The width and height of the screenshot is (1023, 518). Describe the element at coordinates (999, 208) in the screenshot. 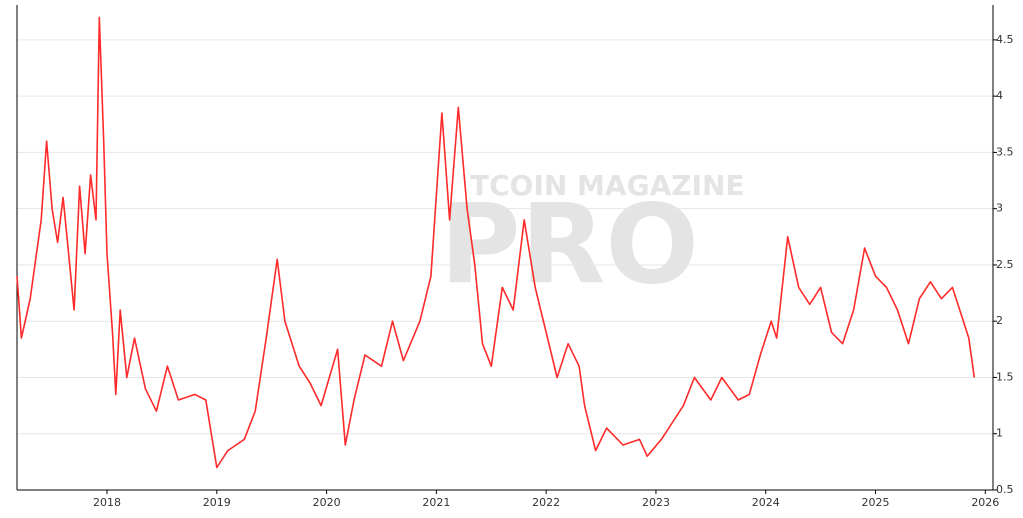

I see `y-tick-label: 3` at that location.